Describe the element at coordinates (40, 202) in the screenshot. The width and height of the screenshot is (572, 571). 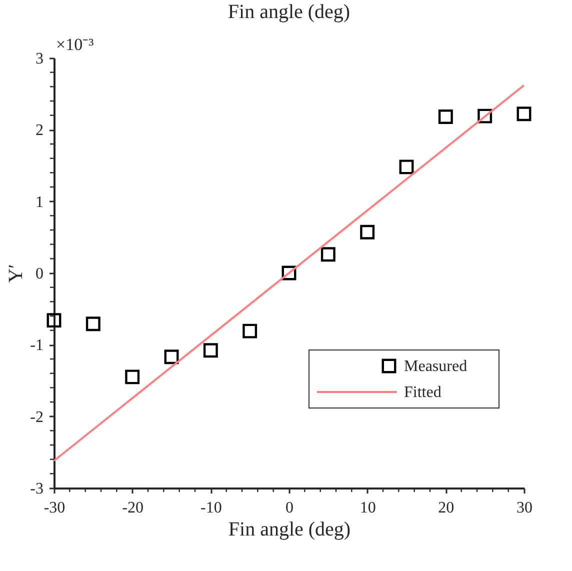
I see `y-tick-label: 1` at that location.